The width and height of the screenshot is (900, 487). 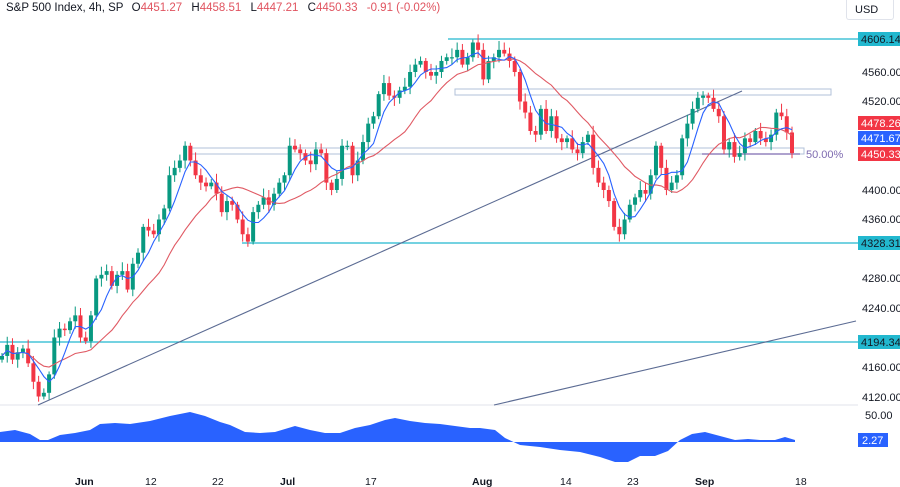 I want to click on oscillator-value-tag-bg, so click(x=873, y=440).